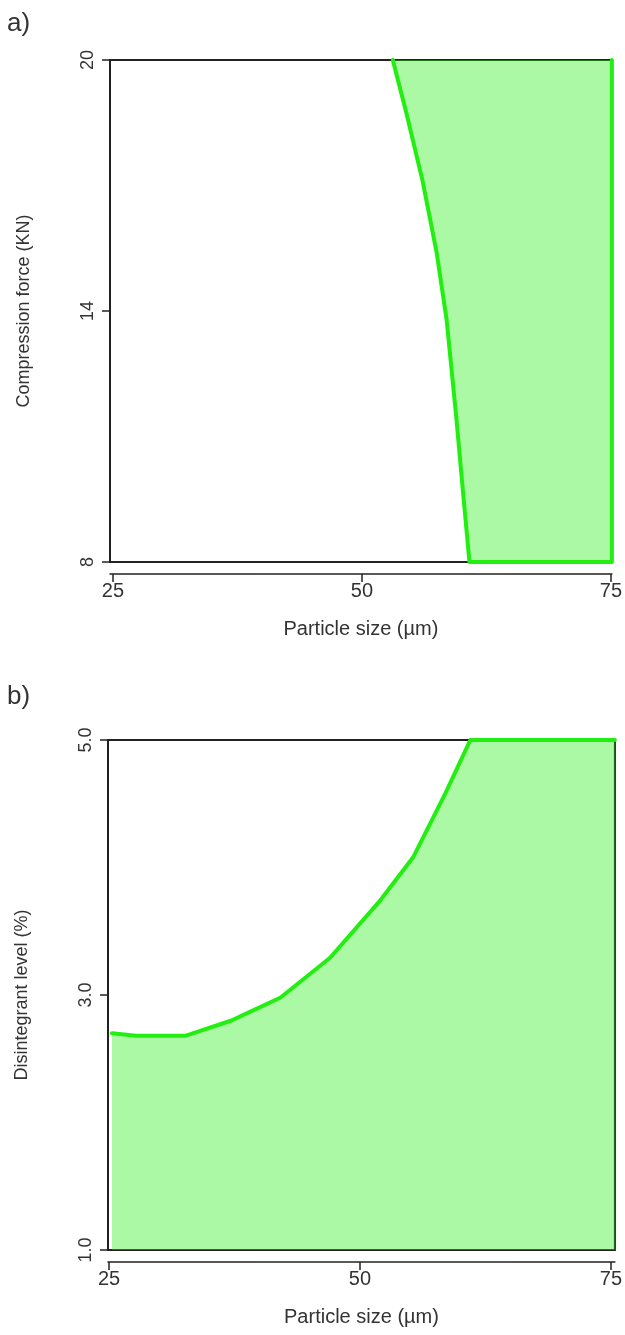 This screenshot has width=625, height=1335. What do you see at coordinates (85, 1250) in the screenshot?
I see `y-tick-label: 1.0` at bounding box center [85, 1250].